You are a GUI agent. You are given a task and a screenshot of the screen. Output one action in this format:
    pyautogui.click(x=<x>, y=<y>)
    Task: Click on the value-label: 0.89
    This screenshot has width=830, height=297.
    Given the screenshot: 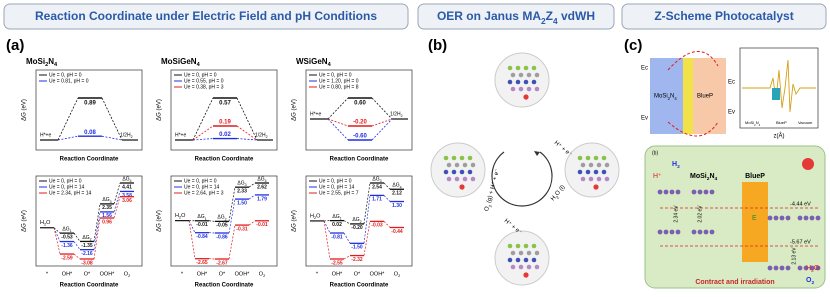 What is the action you would take?
    pyautogui.click(x=90, y=104)
    